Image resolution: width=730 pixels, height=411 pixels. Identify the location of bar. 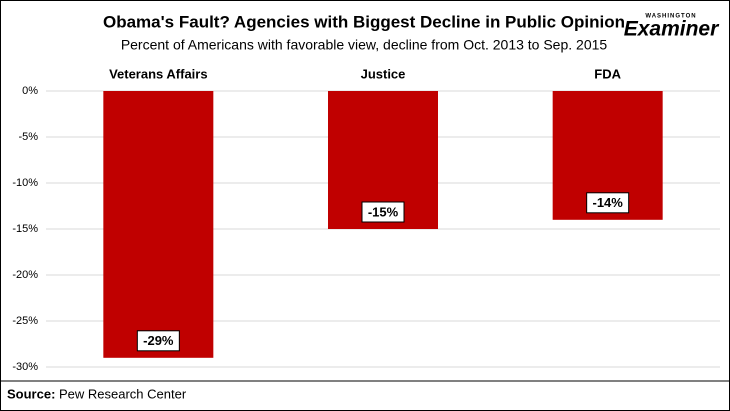
(158, 224).